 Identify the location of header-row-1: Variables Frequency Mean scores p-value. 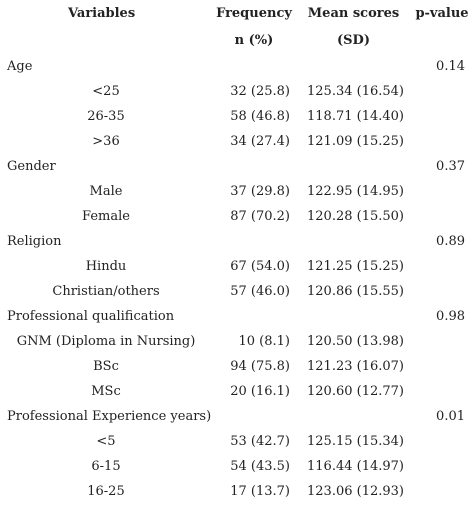
(236, 13).